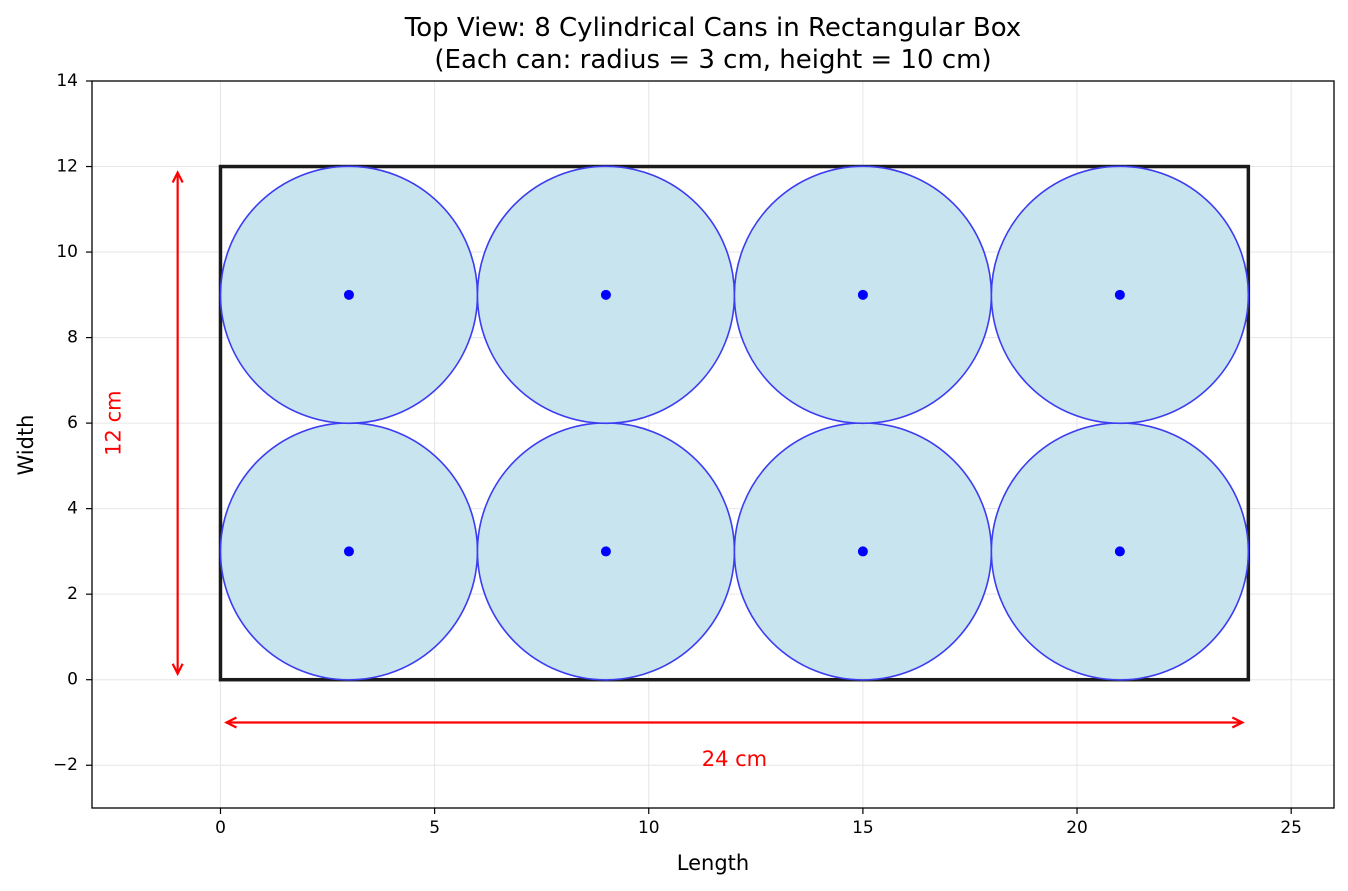 This screenshot has height=891, width=1348. I want to click on x-tick-label: 15, so click(863, 828).